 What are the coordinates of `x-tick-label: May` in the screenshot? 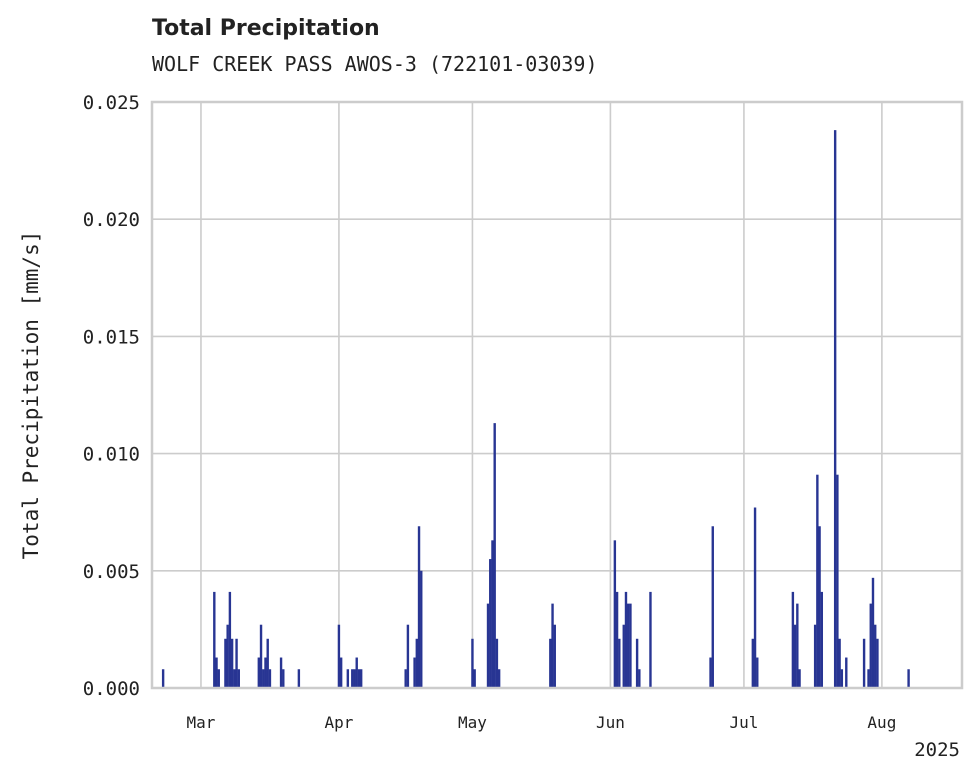 It's located at (472, 722).